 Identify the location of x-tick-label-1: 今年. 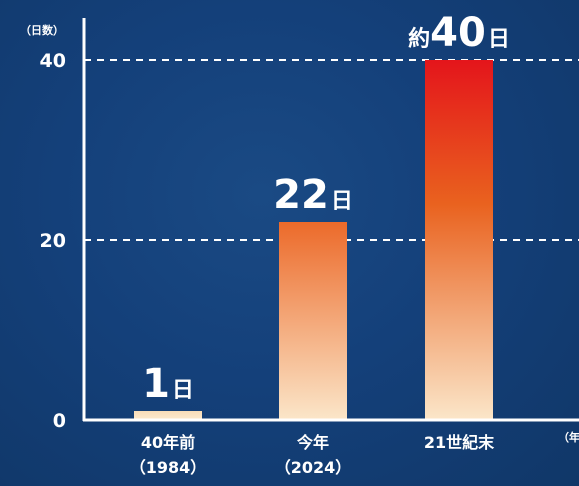
(312, 442).